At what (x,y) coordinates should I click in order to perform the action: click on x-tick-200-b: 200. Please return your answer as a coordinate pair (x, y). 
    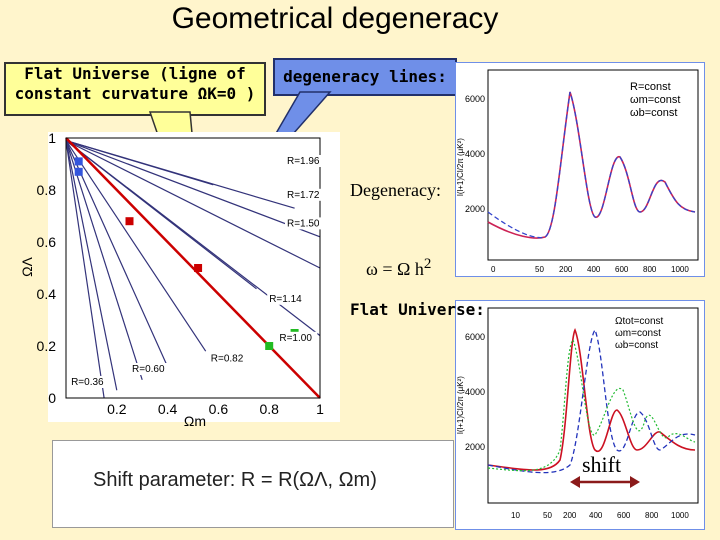
    Looking at the image, I should click on (570, 515).